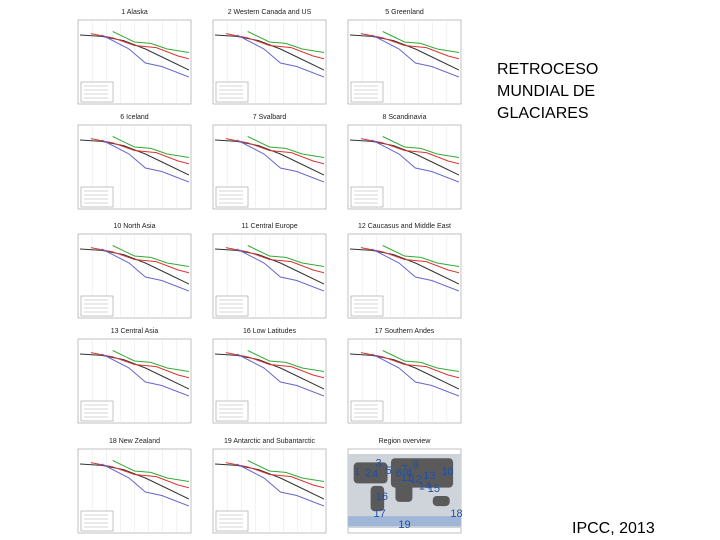  What do you see at coordinates (134, 117) in the screenshot?
I see `panel-title: 6 Iceland` at bounding box center [134, 117].